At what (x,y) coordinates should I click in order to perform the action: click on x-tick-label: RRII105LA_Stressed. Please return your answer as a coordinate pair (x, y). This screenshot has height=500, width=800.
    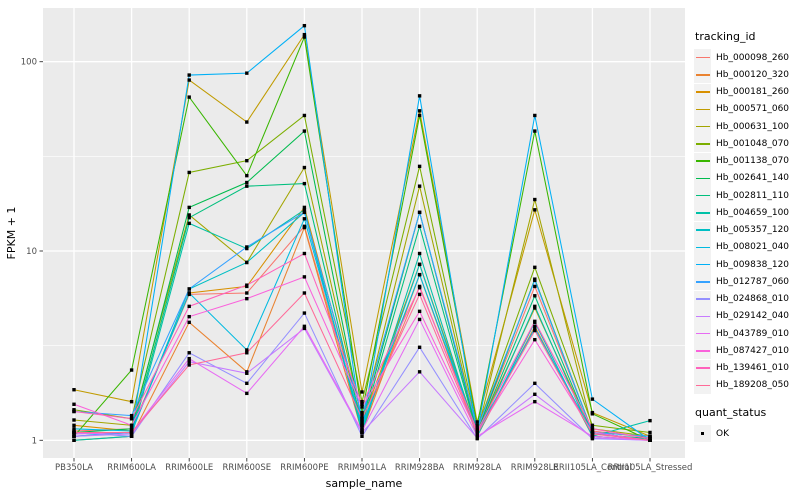
    Looking at the image, I should click on (650, 468).